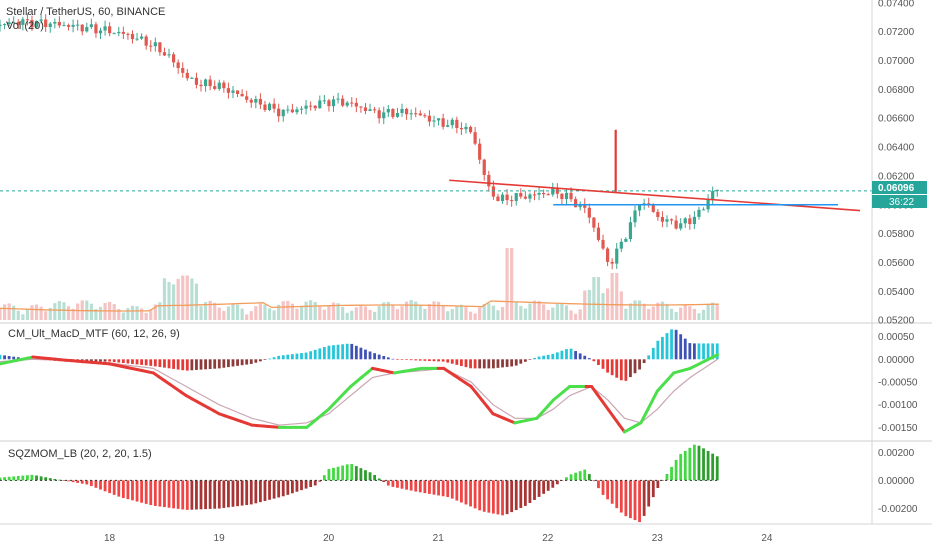 This screenshot has height=550, width=932. What do you see at coordinates (220, 538) in the screenshot?
I see `time-tick-label: 19` at bounding box center [220, 538].